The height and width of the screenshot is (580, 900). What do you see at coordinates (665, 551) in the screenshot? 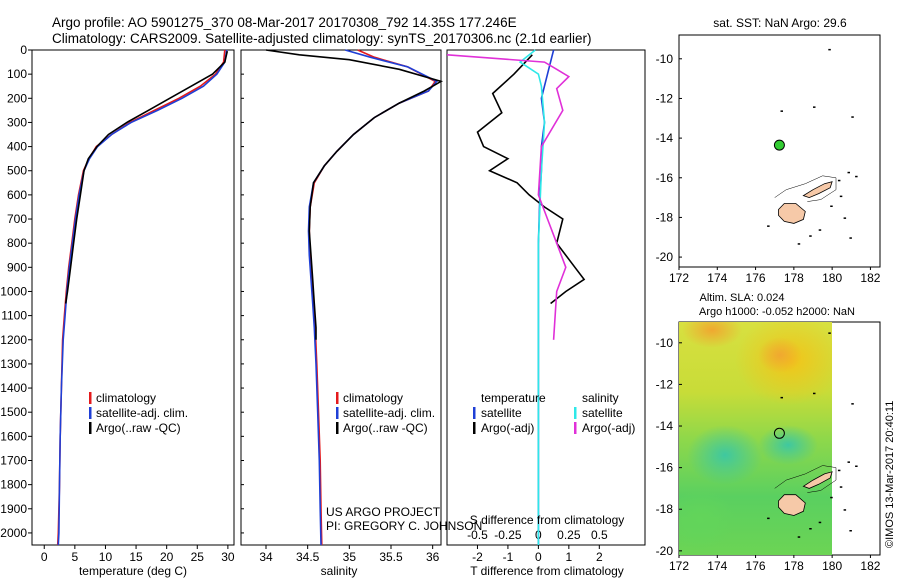
I see `lat-tick-label: -20` at bounding box center [665, 551].